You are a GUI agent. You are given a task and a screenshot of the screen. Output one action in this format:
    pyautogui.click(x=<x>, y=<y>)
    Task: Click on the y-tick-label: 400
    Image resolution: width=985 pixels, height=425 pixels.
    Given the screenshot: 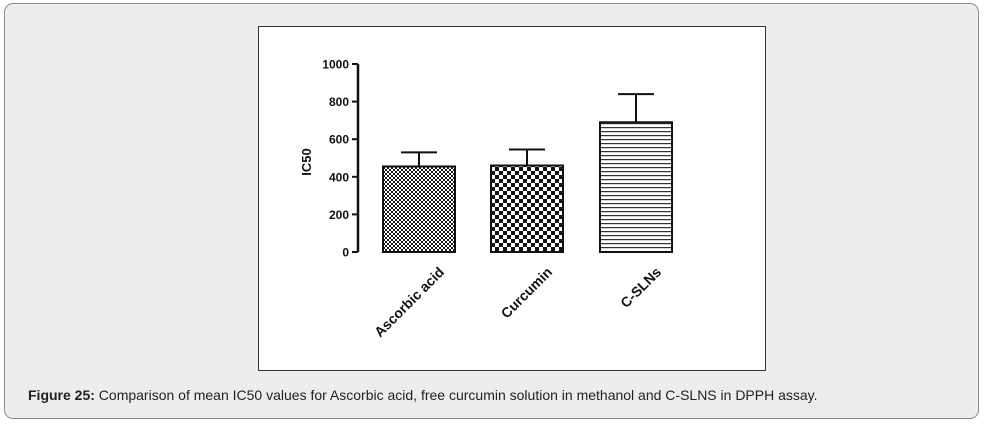 What is the action you would take?
    pyautogui.click(x=339, y=177)
    